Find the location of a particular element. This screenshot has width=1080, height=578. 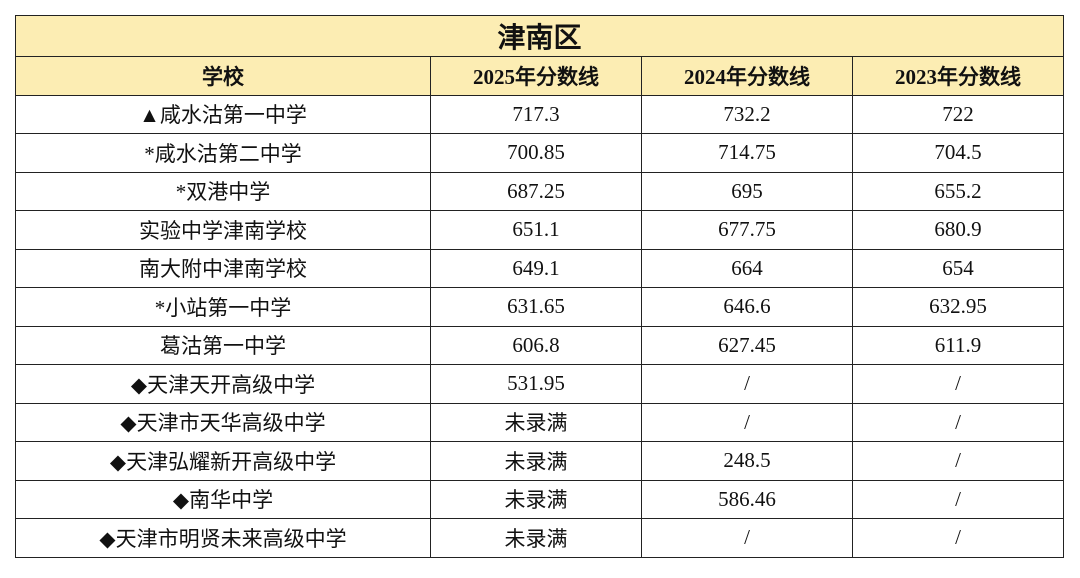

table-title: 津南区 is located at coordinates (539, 36).